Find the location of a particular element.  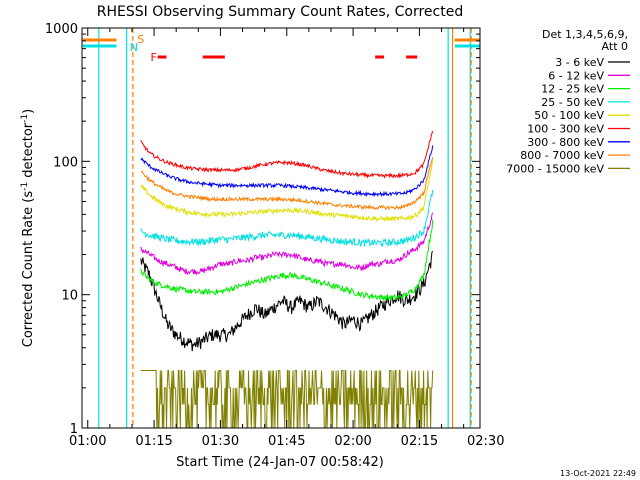

legend-header-line1: Det 1,3,4,5,6,9, is located at coordinates (585, 34).